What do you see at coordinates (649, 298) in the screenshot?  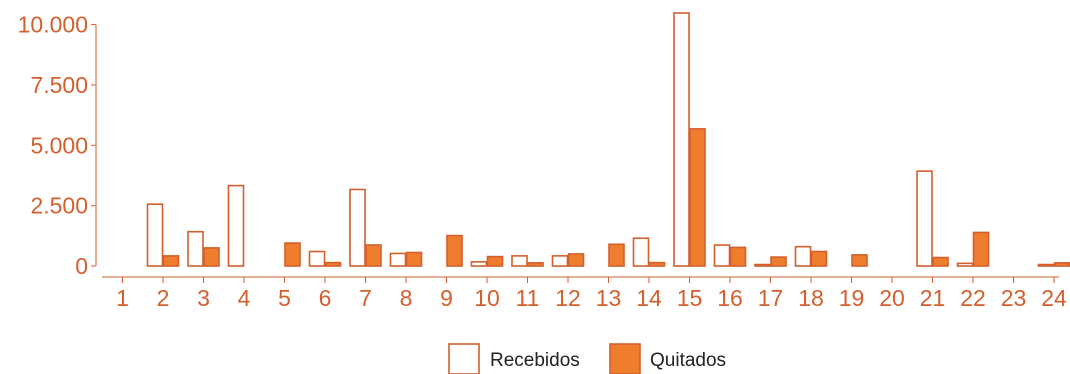 I see `x-tick-label: 14` at bounding box center [649, 298].